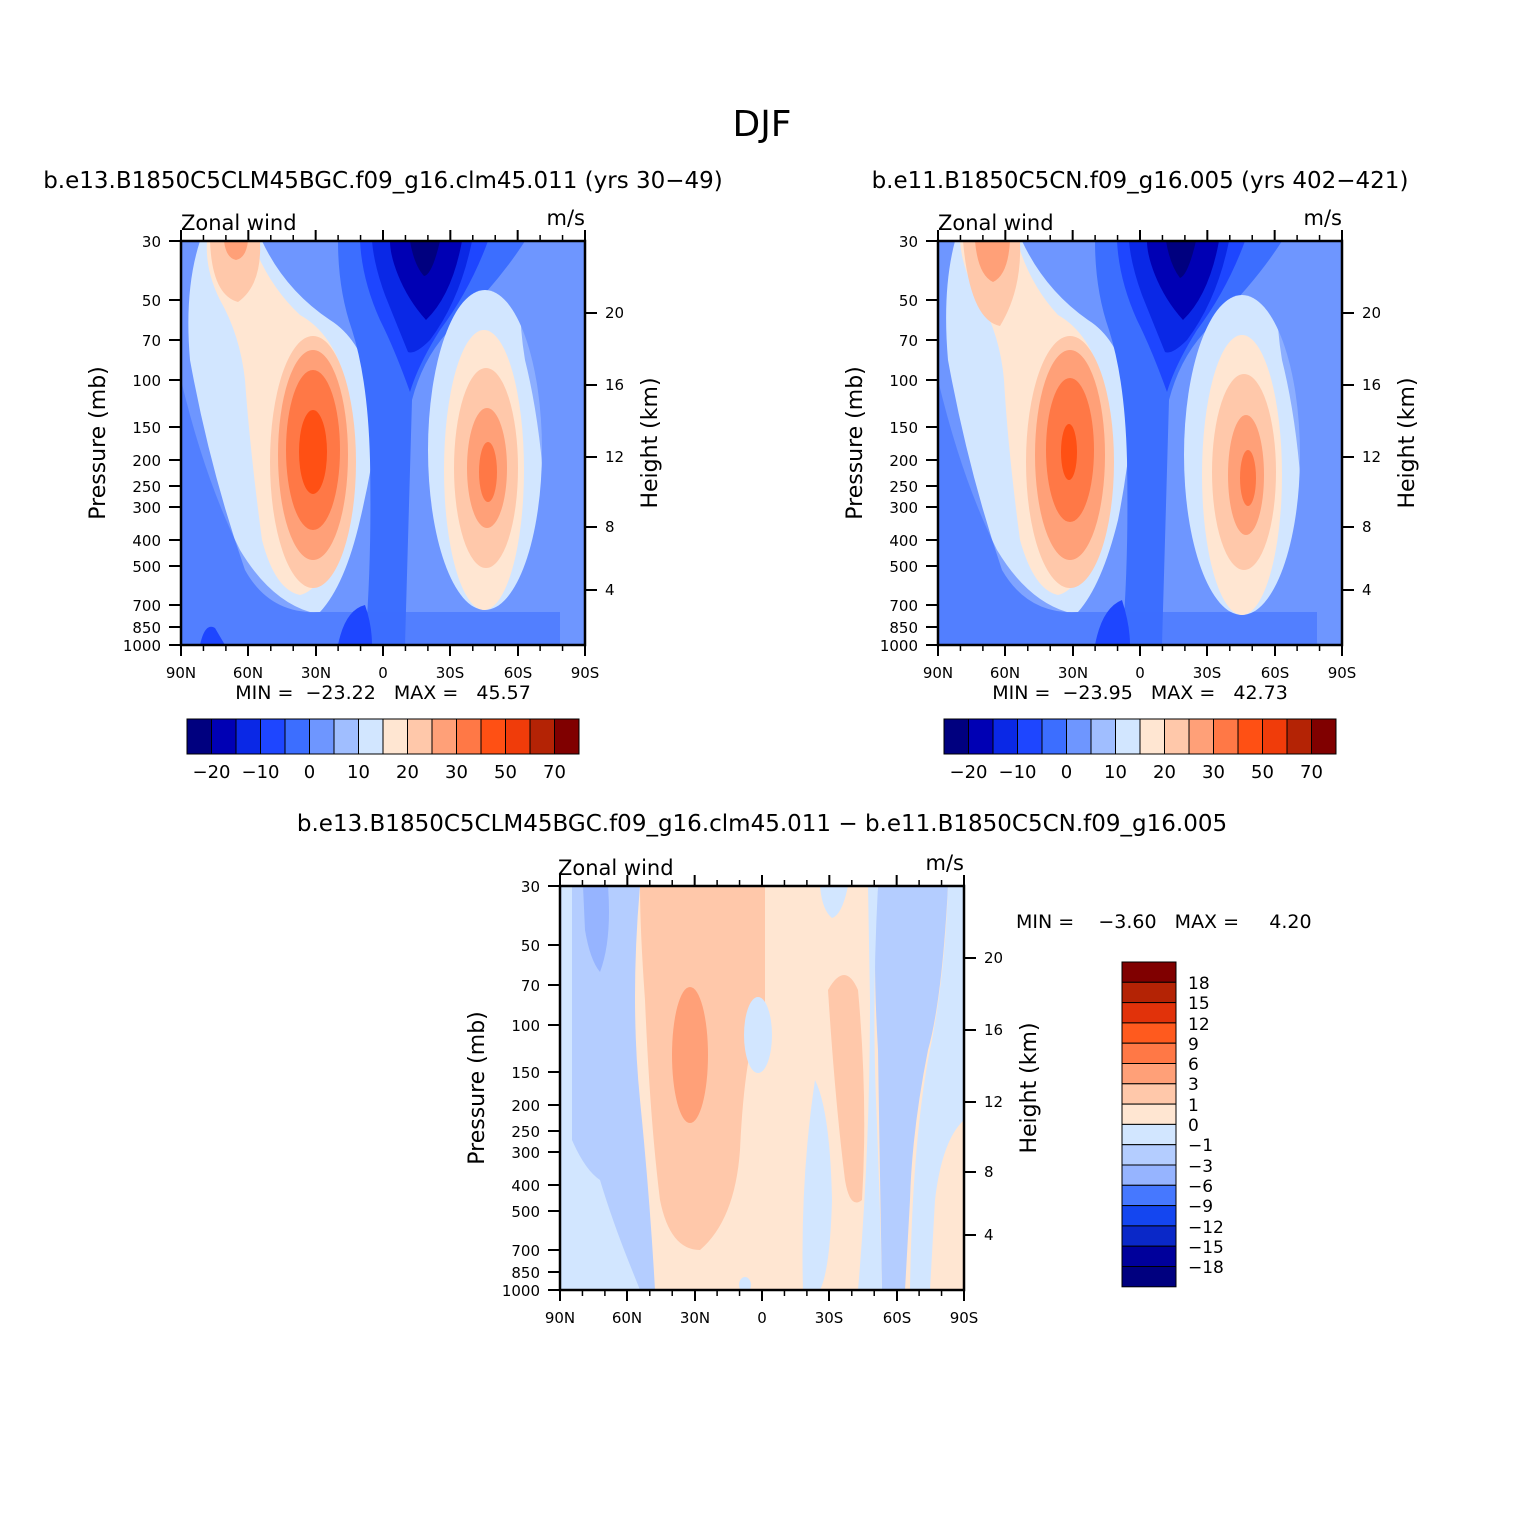 This screenshot has height=1524, width=1524. What do you see at coordinates (903, 381) in the screenshot?
I see `y-tick-label: 100` at bounding box center [903, 381].